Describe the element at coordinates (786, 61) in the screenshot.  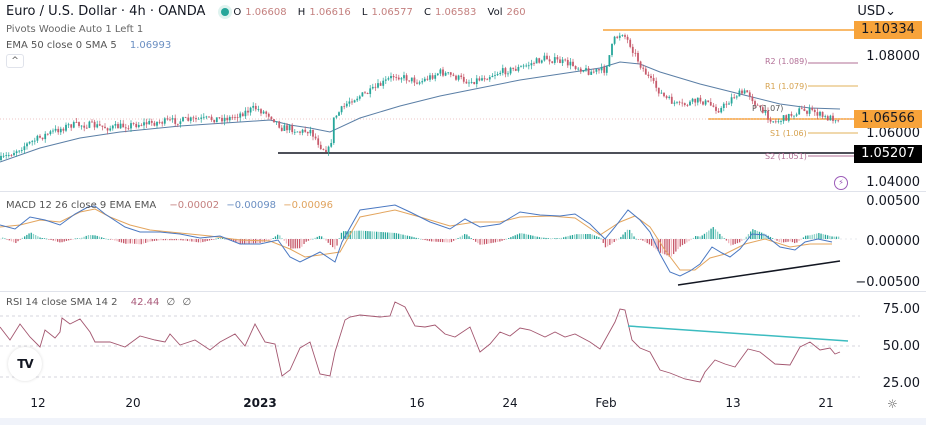
I see `pivot-r2-label: R2 (1.089)` at that location.